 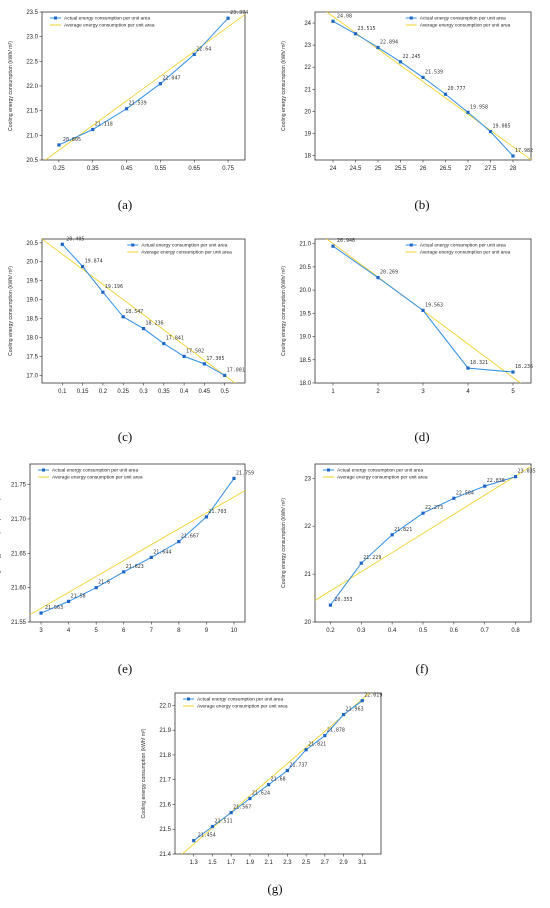 What do you see at coordinates (457, 89) in the screenshot?
I see `data-label: 20.777` at bounding box center [457, 89].